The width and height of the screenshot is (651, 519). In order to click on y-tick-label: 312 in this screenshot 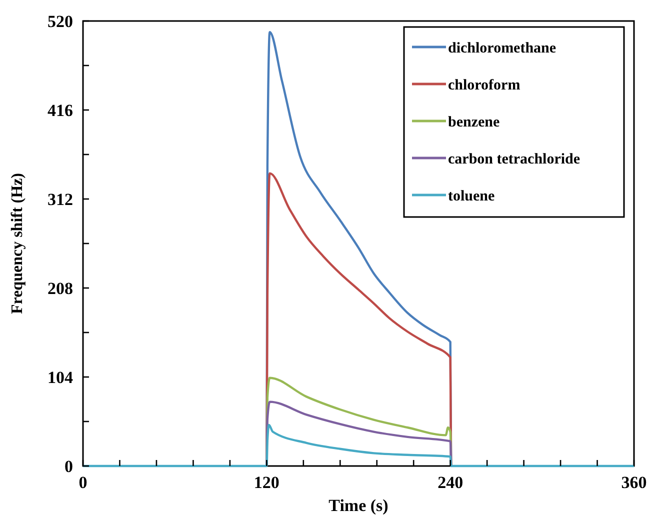, I will do `click(60, 199)`.